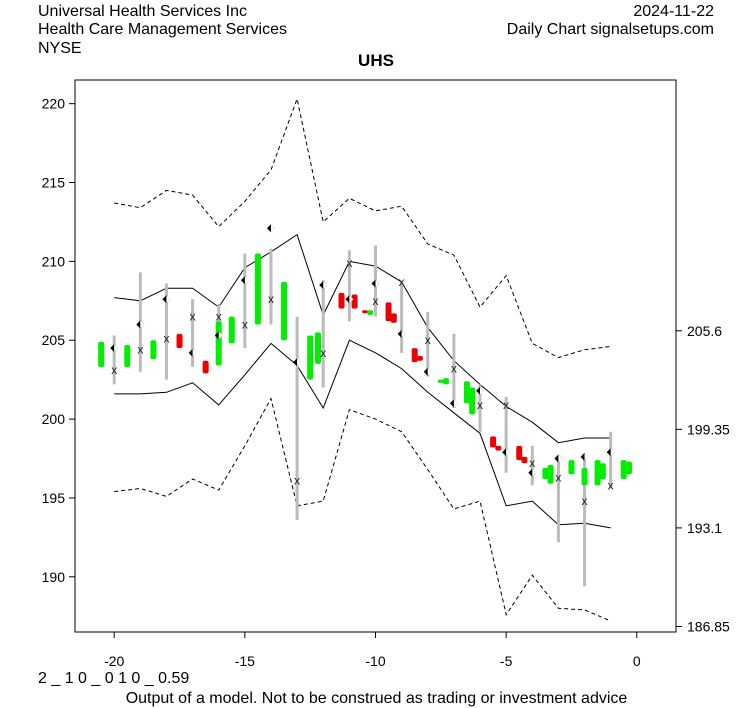 The width and height of the screenshot is (753, 708). I want to click on y-tick-label-right: 186.85, so click(708, 626).